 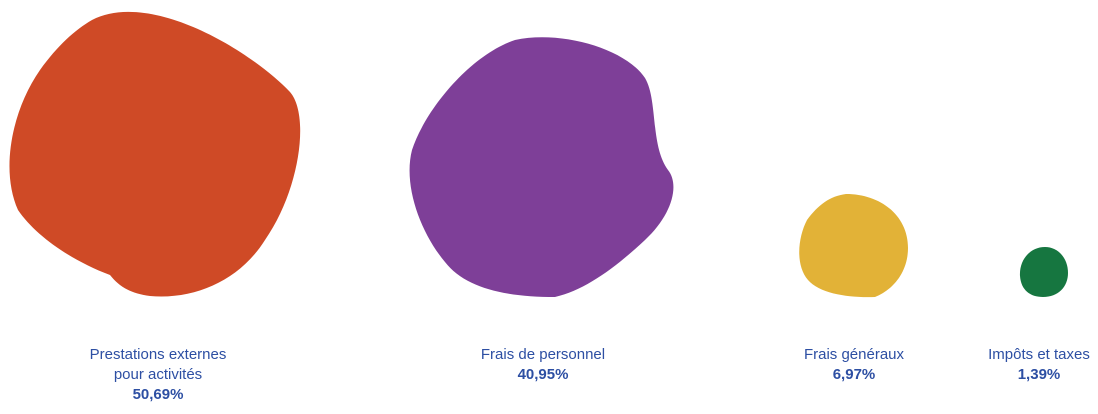 What do you see at coordinates (1039, 374) in the screenshot?
I see `category-percentage: 1,39%` at bounding box center [1039, 374].